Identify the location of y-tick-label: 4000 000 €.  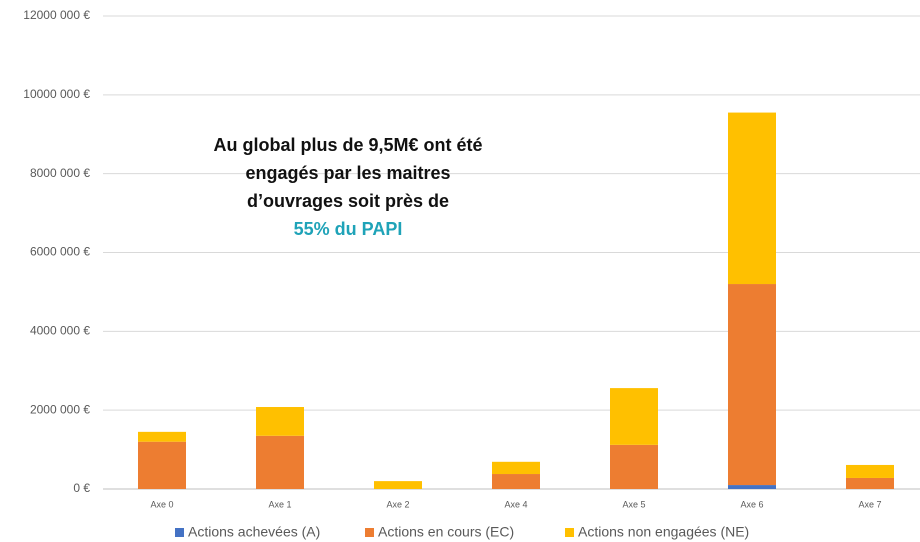
(60, 331).